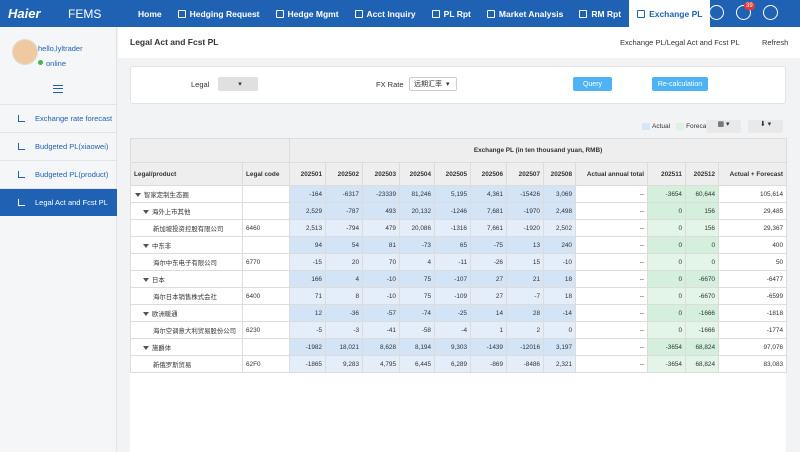 The image size is (800, 452). Describe the element at coordinates (489, 211) in the screenshot. I see `value-cell: 7,681` at that location.